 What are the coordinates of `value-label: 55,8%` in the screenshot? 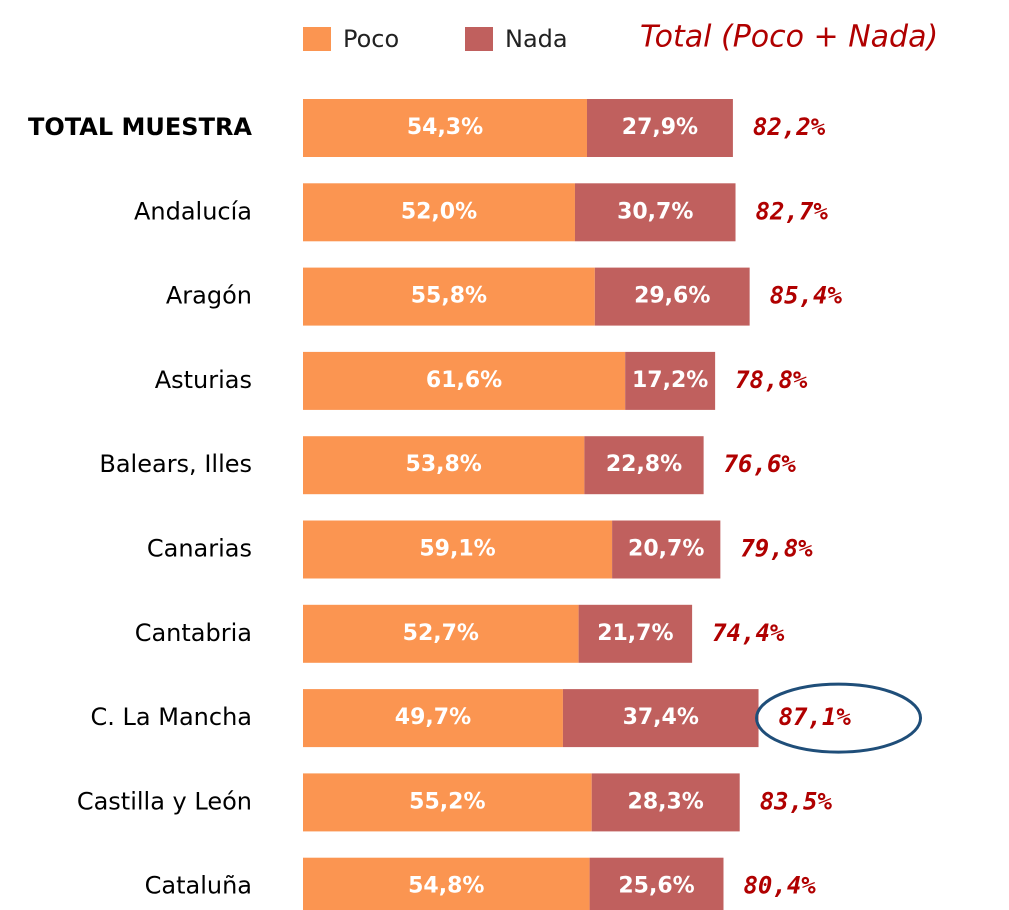 It's located at (449, 296).